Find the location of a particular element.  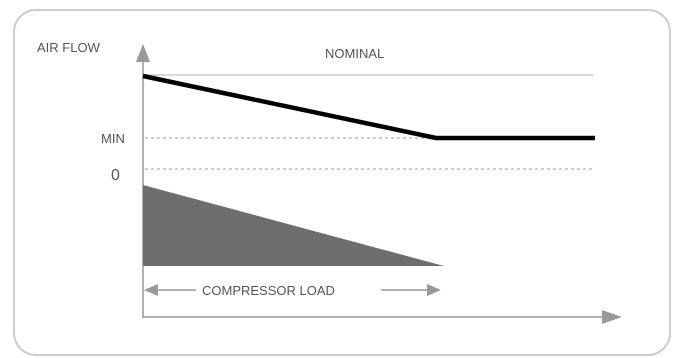

zero-label: 0 is located at coordinates (115, 175).